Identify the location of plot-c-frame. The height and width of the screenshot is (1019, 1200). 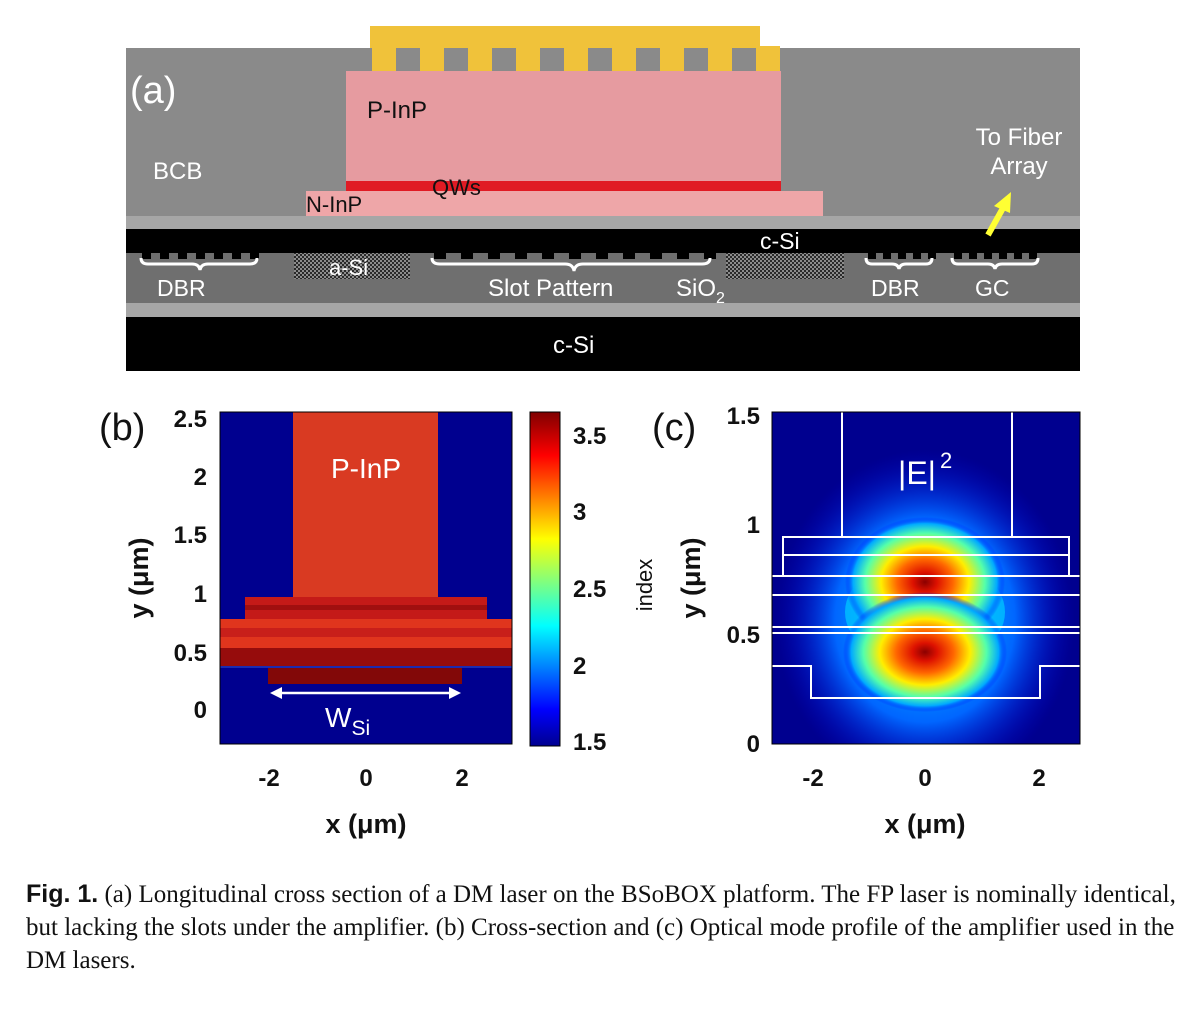
(926, 578).